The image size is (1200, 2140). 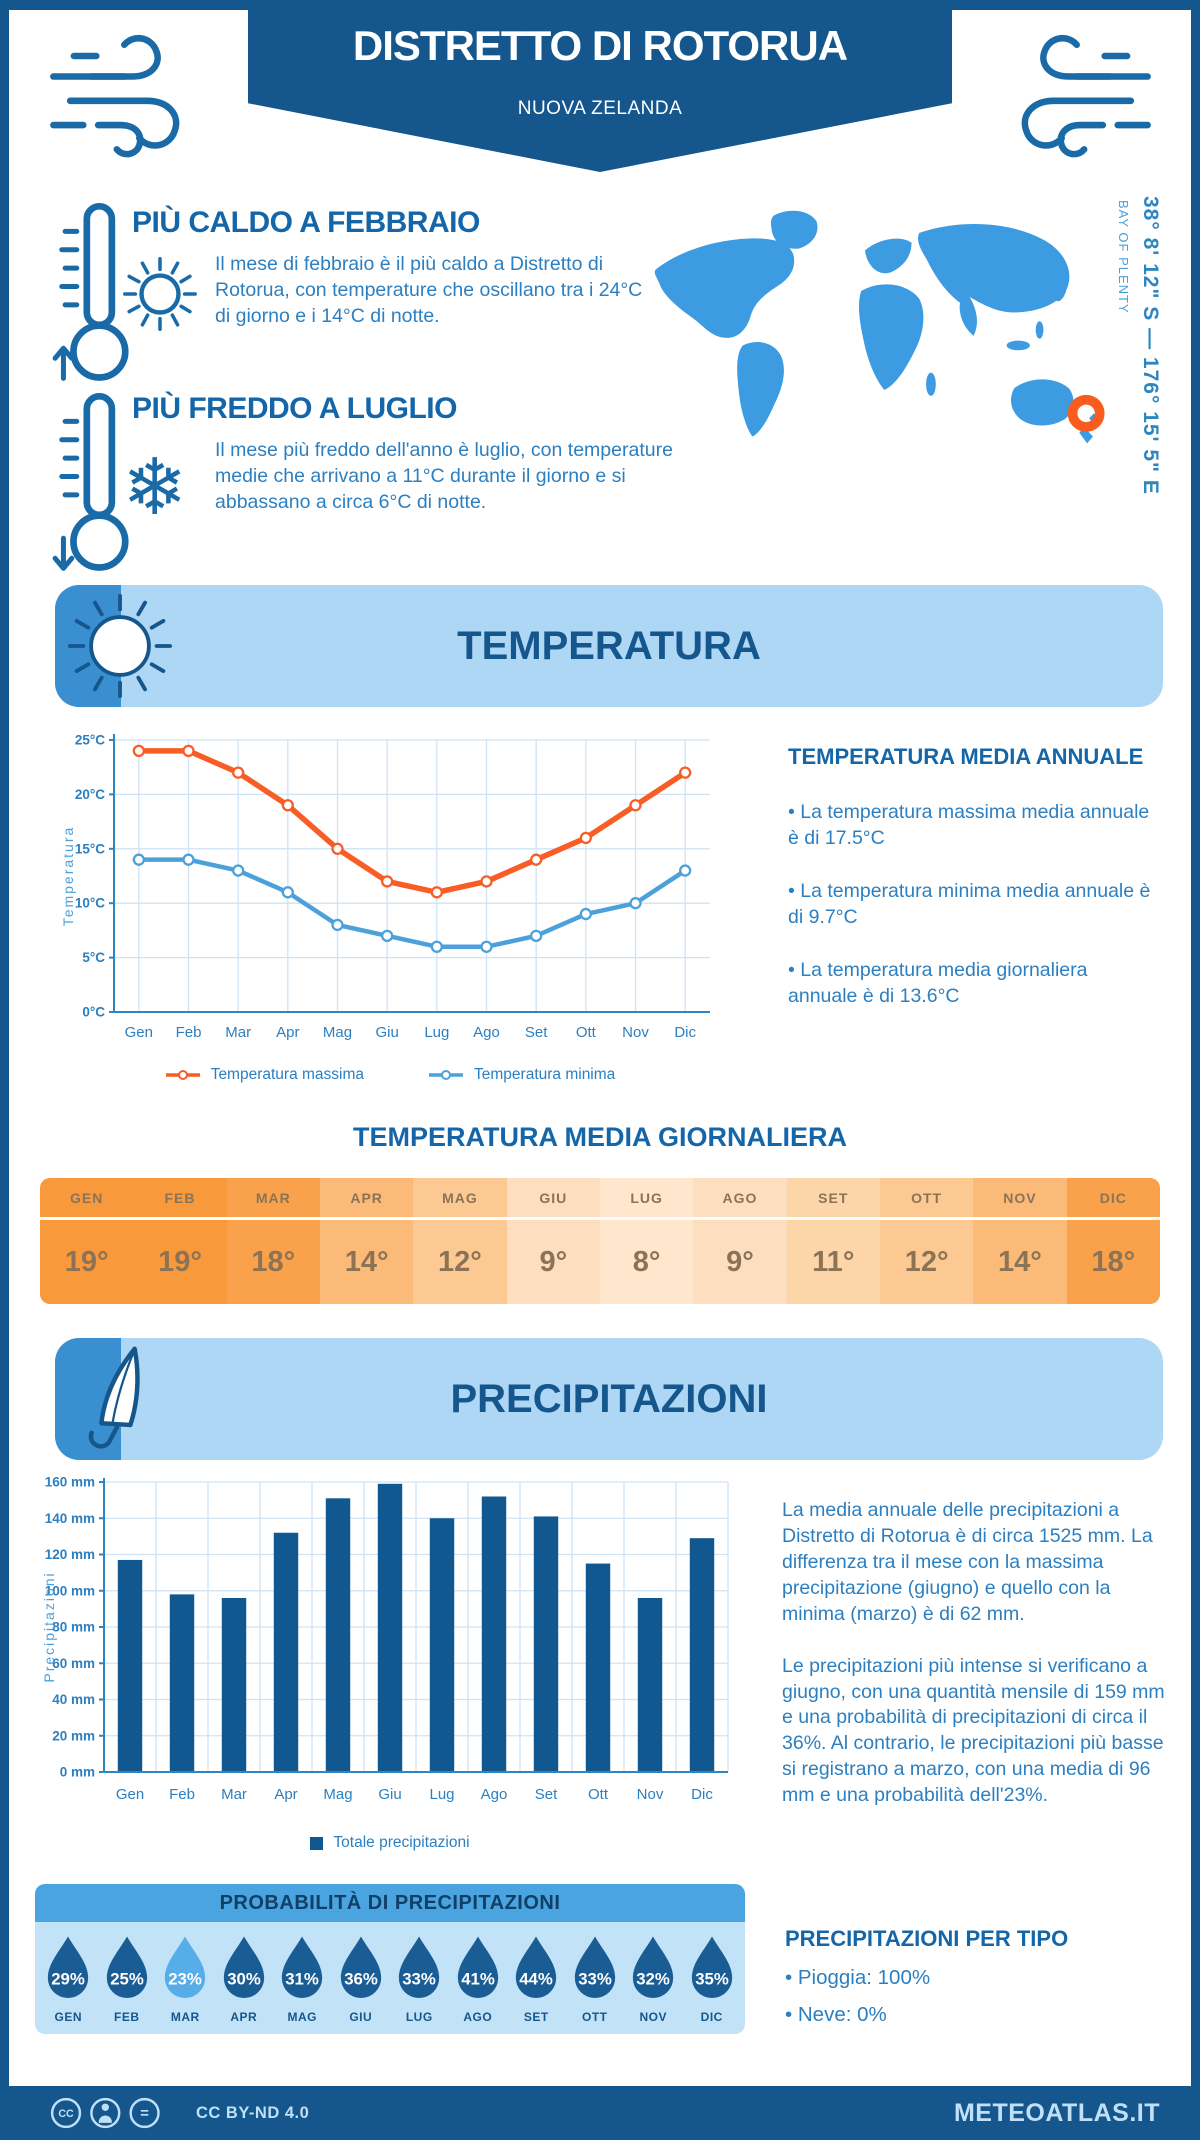 What do you see at coordinates (653, 1967) in the screenshot?
I see `water-drop-icon: 32%` at bounding box center [653, 1967].